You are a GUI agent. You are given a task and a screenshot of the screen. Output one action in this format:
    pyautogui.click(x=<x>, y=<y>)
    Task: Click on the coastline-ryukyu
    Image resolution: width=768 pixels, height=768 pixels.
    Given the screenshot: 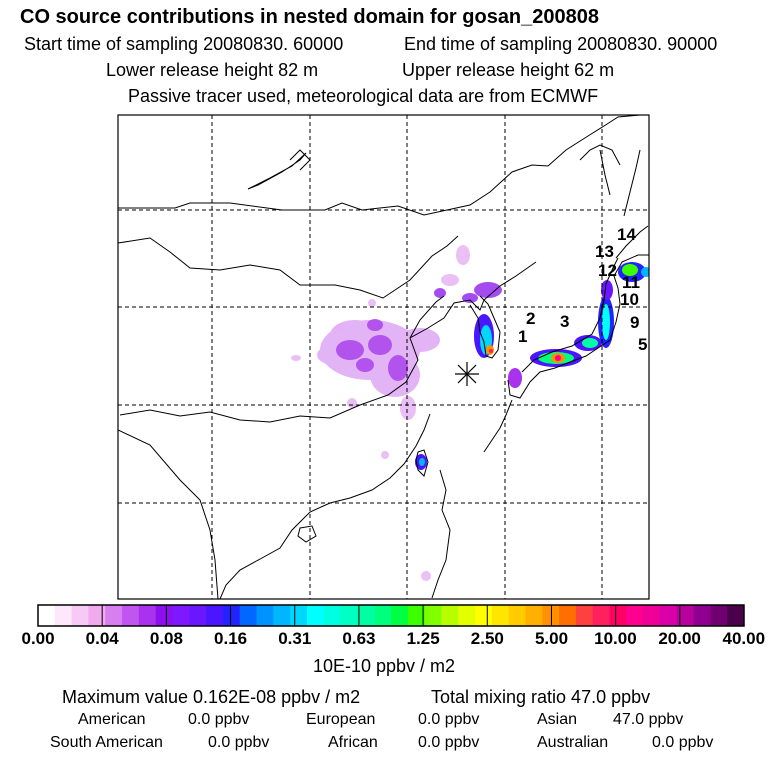 What is the action you would take?
    pyautogui.click(x=498, y=426)
    